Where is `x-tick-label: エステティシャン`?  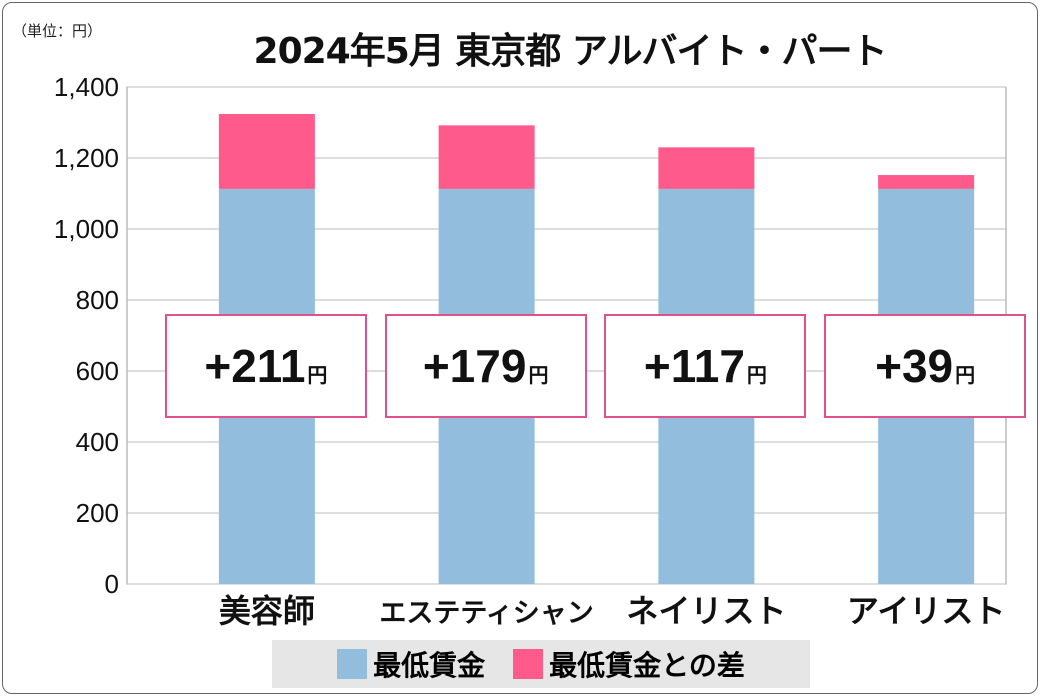
x-tick-label: エステティシャン is located at coordinates (486, 613).